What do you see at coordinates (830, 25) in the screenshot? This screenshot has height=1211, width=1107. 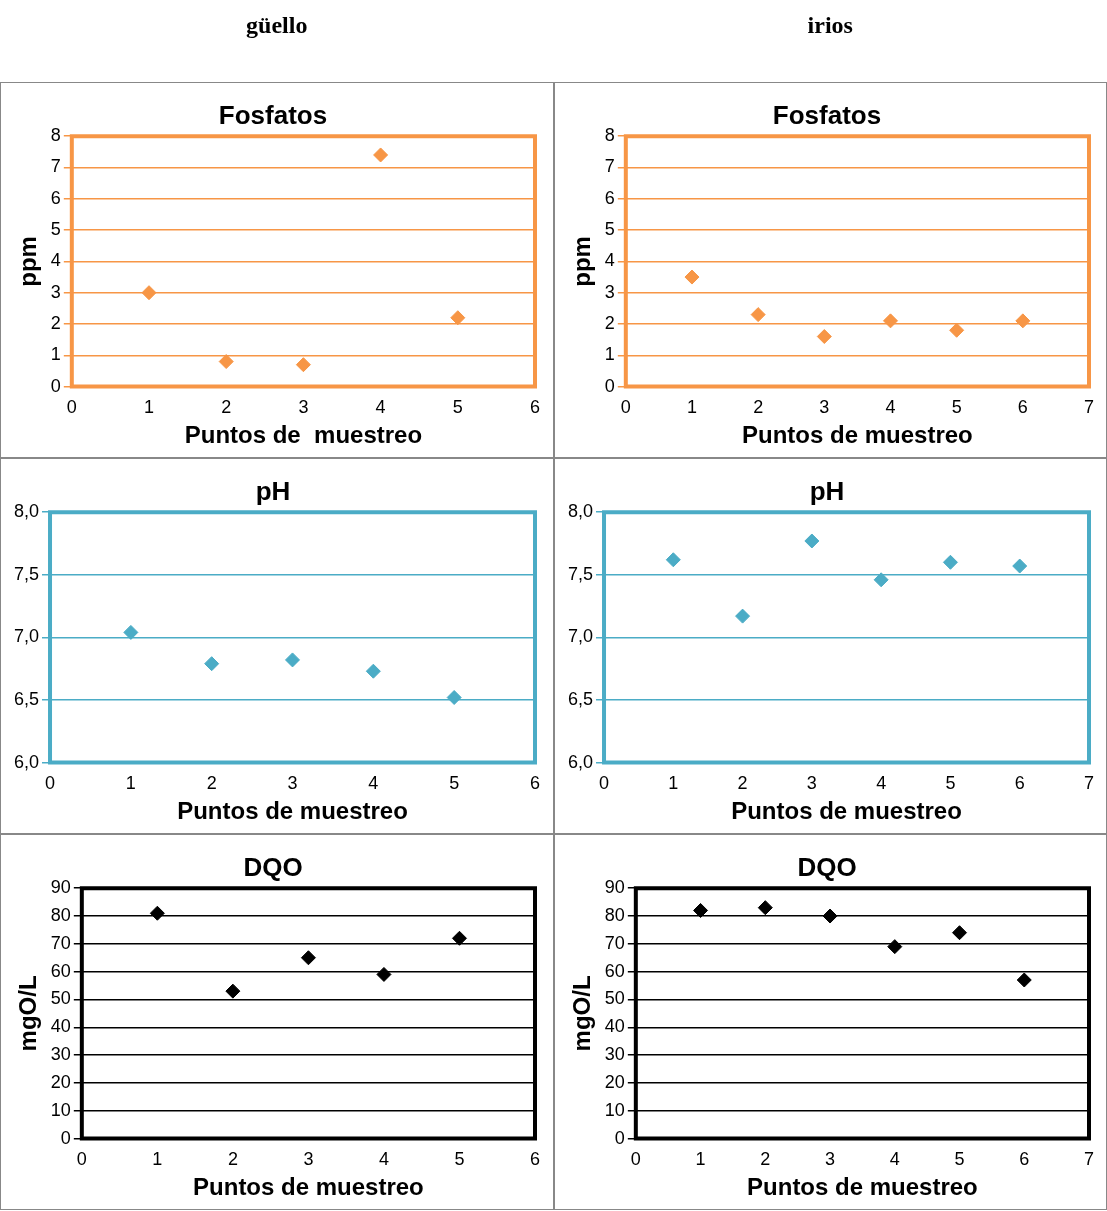 I see `text: irios` at bounding box center [830, 25].